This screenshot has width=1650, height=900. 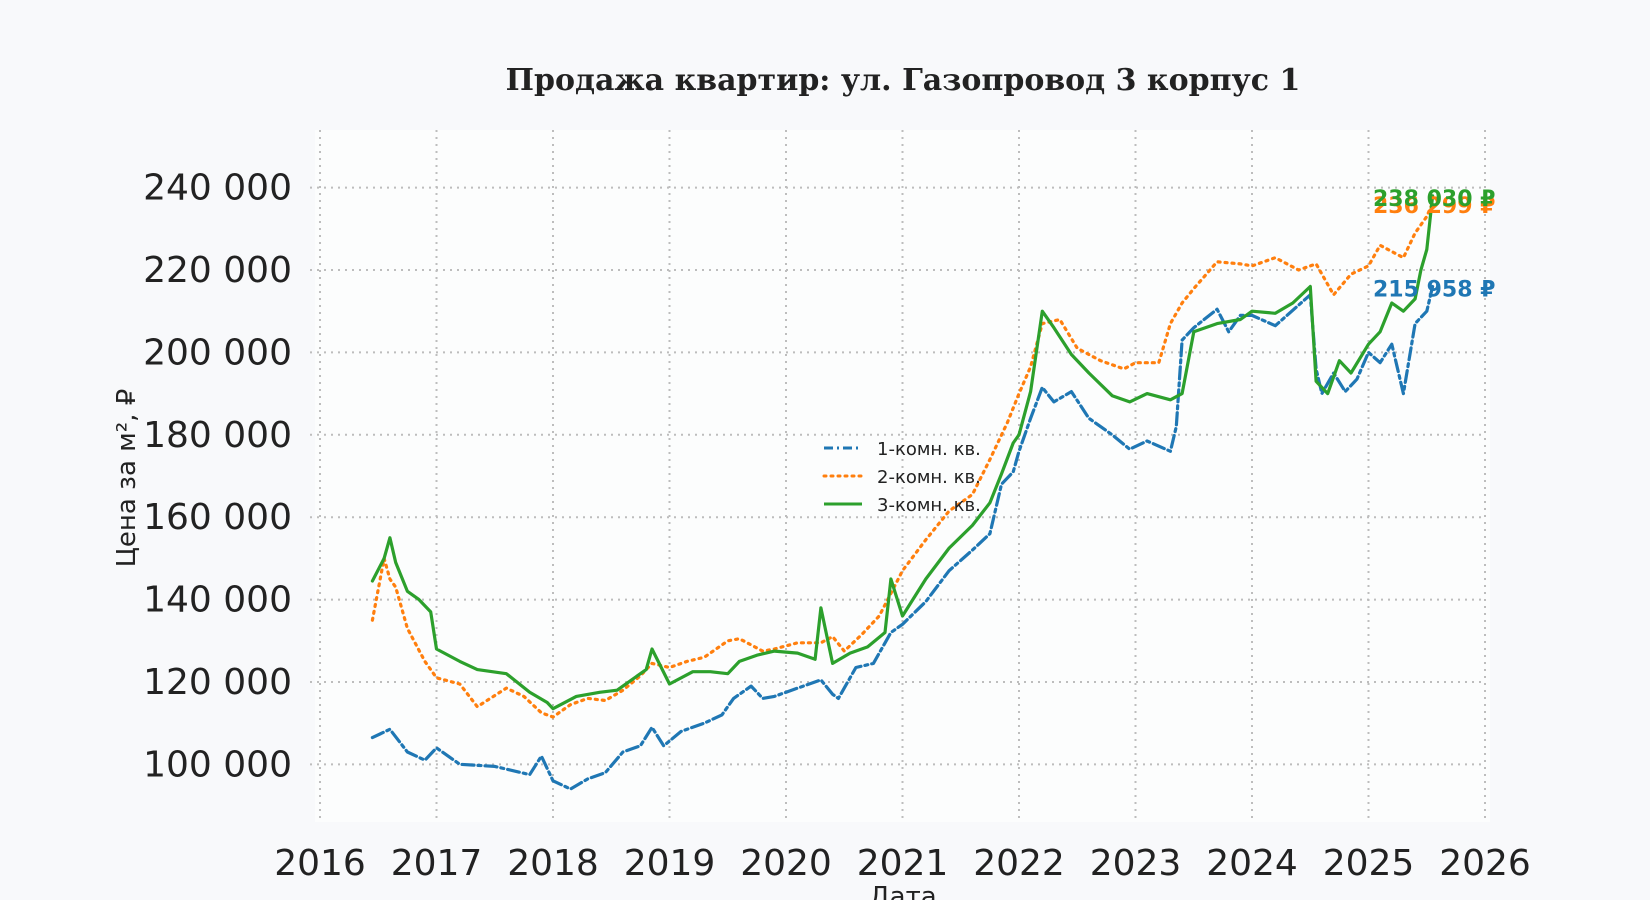 What do you see at coordinates (929, 477) in the screenshot?
I see `legend-label-2: 2-комн. кв.` at bounding box center [929, 477].